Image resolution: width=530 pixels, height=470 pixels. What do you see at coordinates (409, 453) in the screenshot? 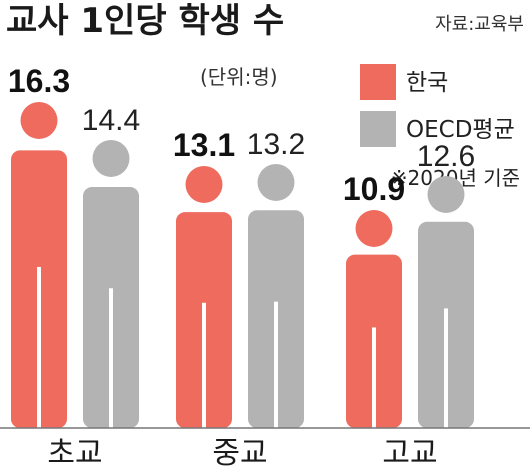
I see `category-label-2: 고교` at bounding box center [409, 453].